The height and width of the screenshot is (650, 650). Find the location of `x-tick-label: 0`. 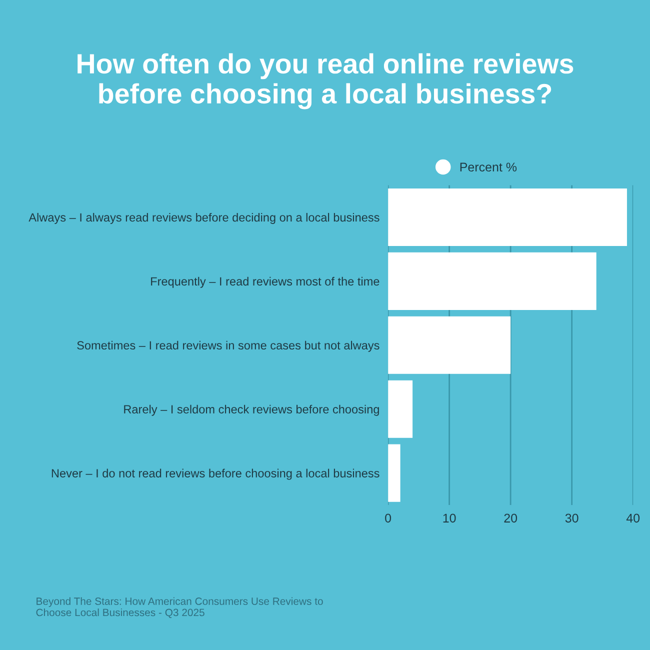

x-tick-label: 0 is located at coordinates (388, 518).